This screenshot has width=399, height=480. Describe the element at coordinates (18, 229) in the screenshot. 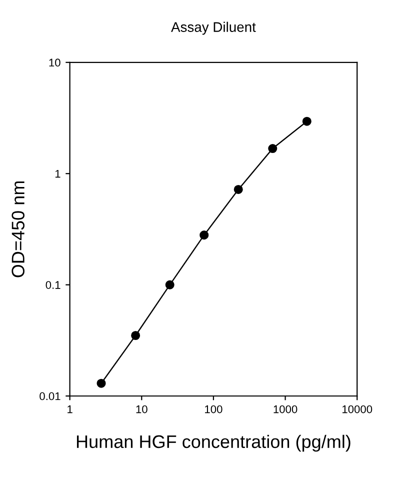

I see `y-axis-title: OD=450 nm` at that location.